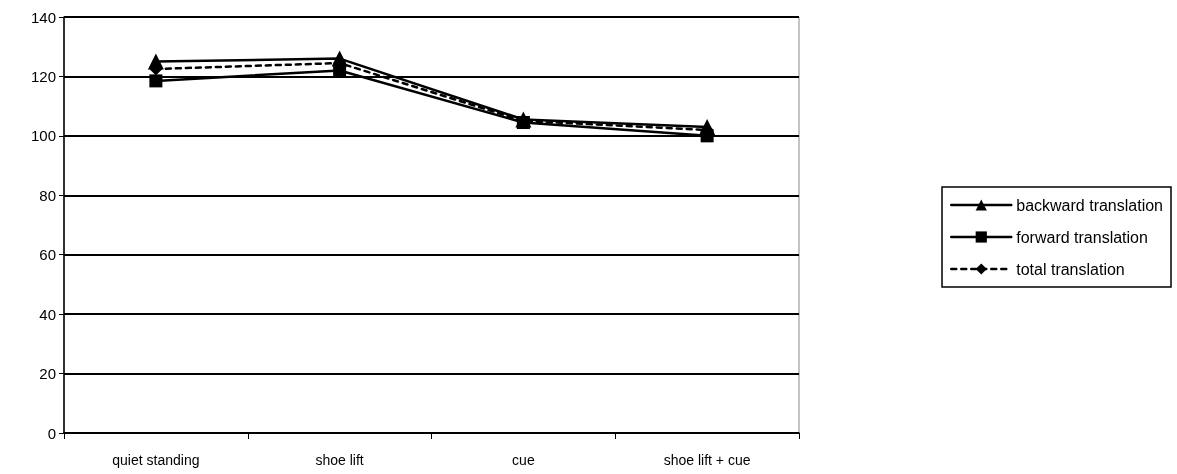 The height and width of the screenshot is (474, 1177). Describe the element at coordinates (523, 460) in the screenshot. I see `x-tick-label: cue` at that location.